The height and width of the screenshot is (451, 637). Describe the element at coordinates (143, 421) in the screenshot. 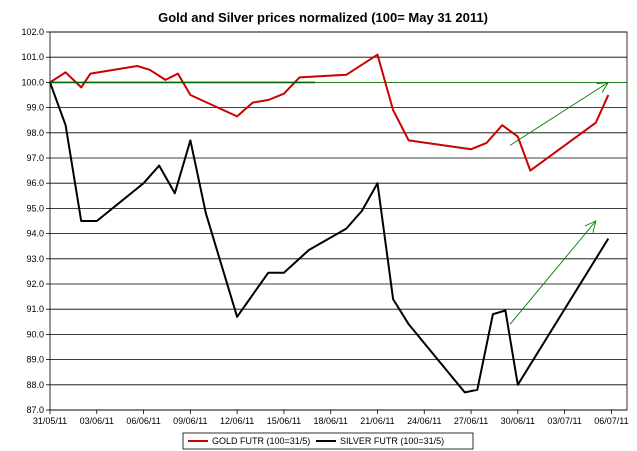

I see `x-tick-label: 06/06/11` at that location.